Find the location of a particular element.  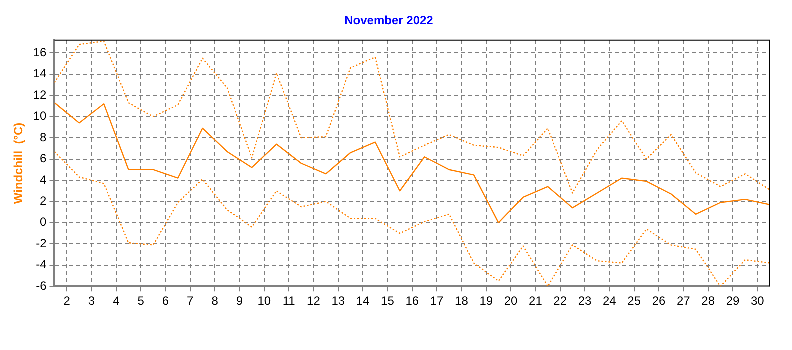

y-tick-label: 0 is located at coordinates (44, 222).